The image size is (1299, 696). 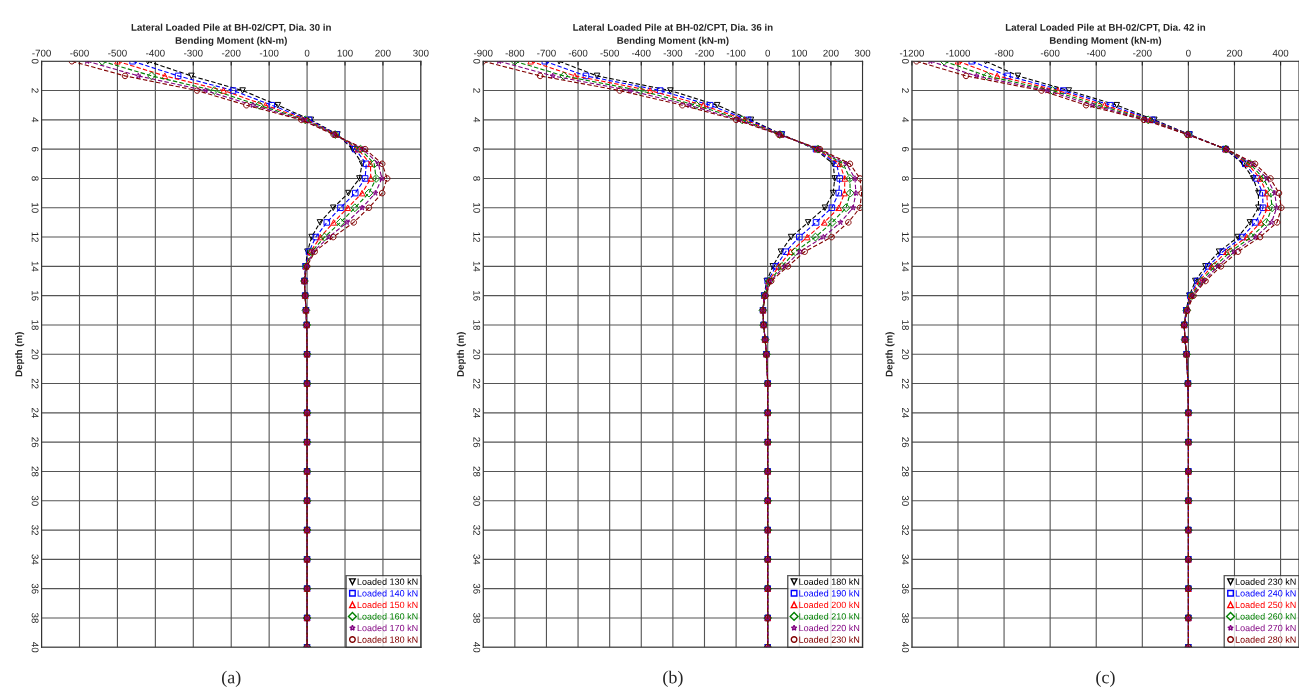 What do you see at coordinates (829, 616) in the screenshot?
I see `legend-label: Loaded 210 kN` at bounding box center [829, 616].